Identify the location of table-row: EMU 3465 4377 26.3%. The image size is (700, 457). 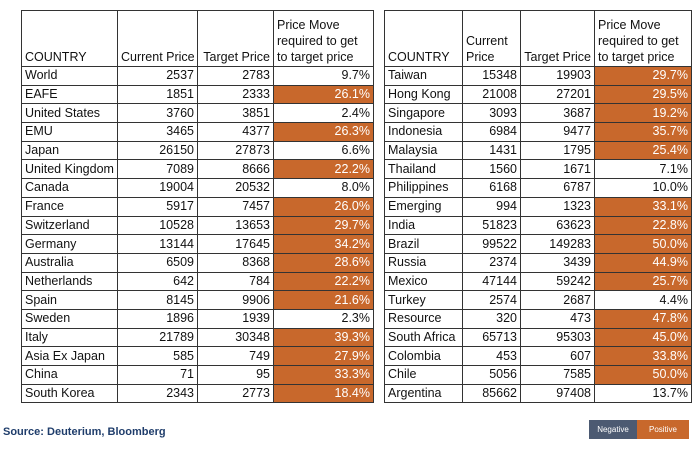
(197, 132).